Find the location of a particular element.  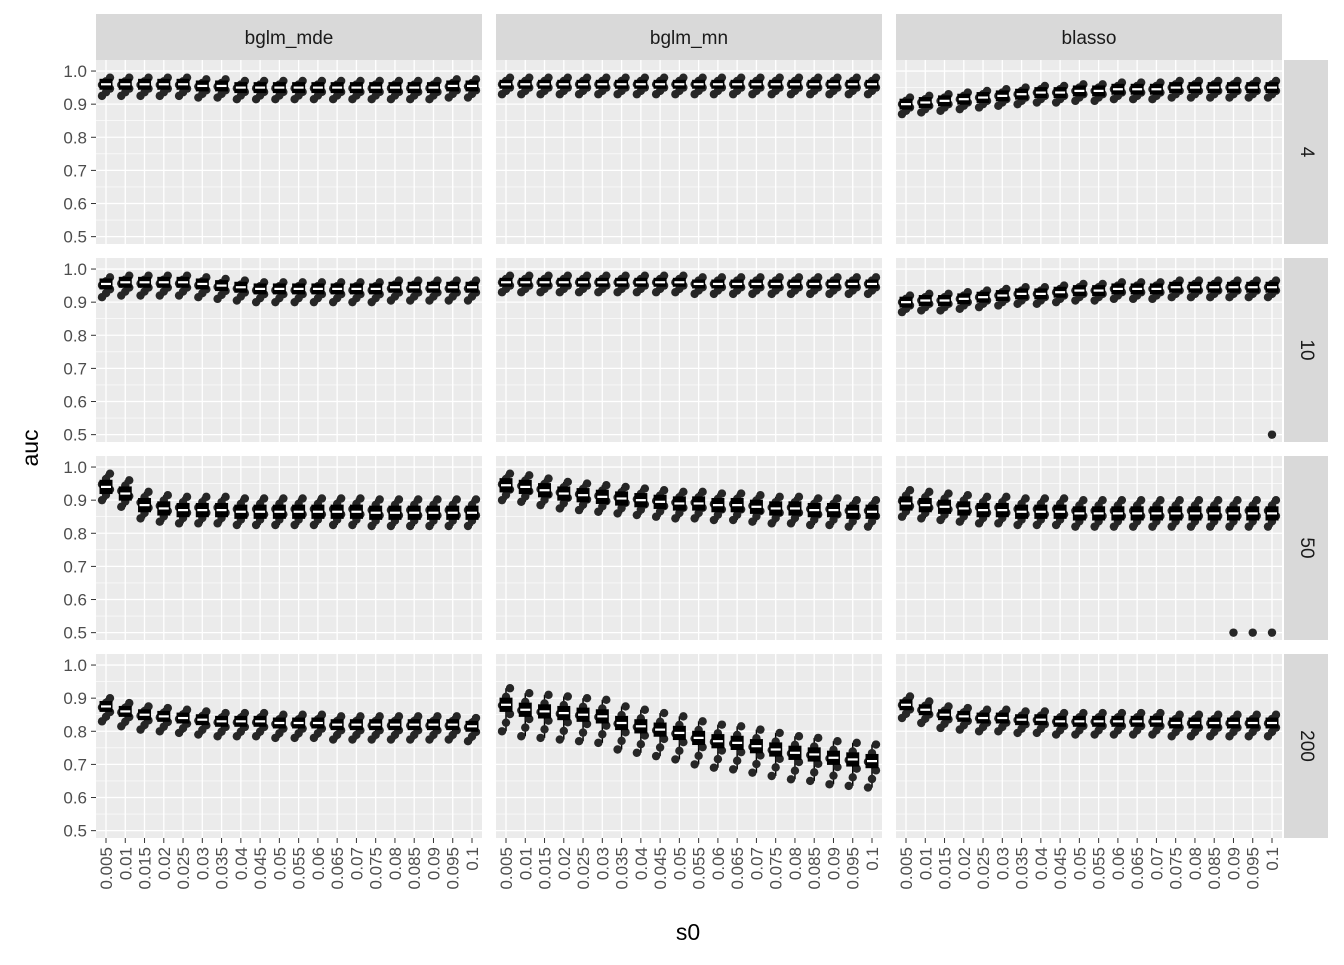

facet-row-strip is located at coordinates (1306, 152).